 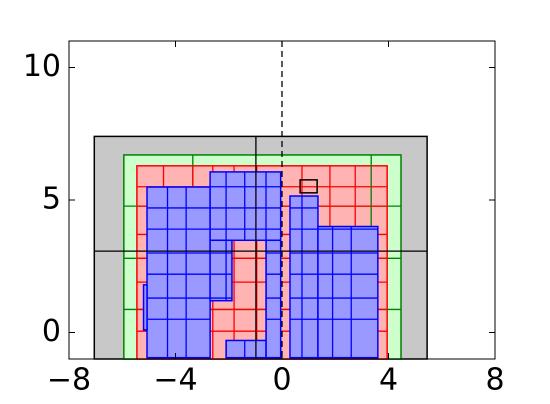 What do you see at coordinates (388, 380) in the screenshot?
I see `x-tick-label: 4` at bounding box center [388, 380].